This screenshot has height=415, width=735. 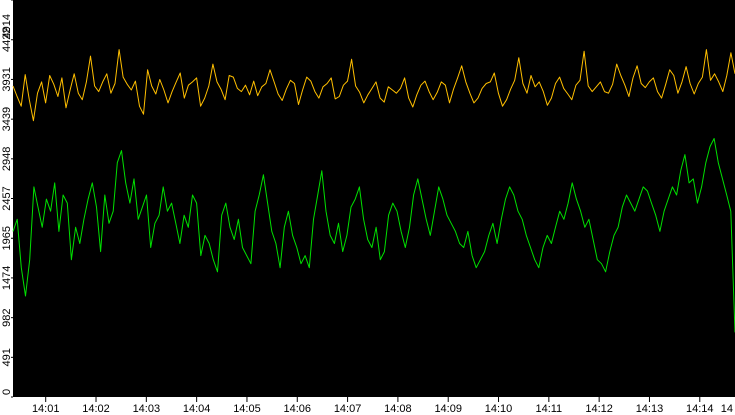 I want to click on x-tick-6: 14:07, so click(x=348, y=406).